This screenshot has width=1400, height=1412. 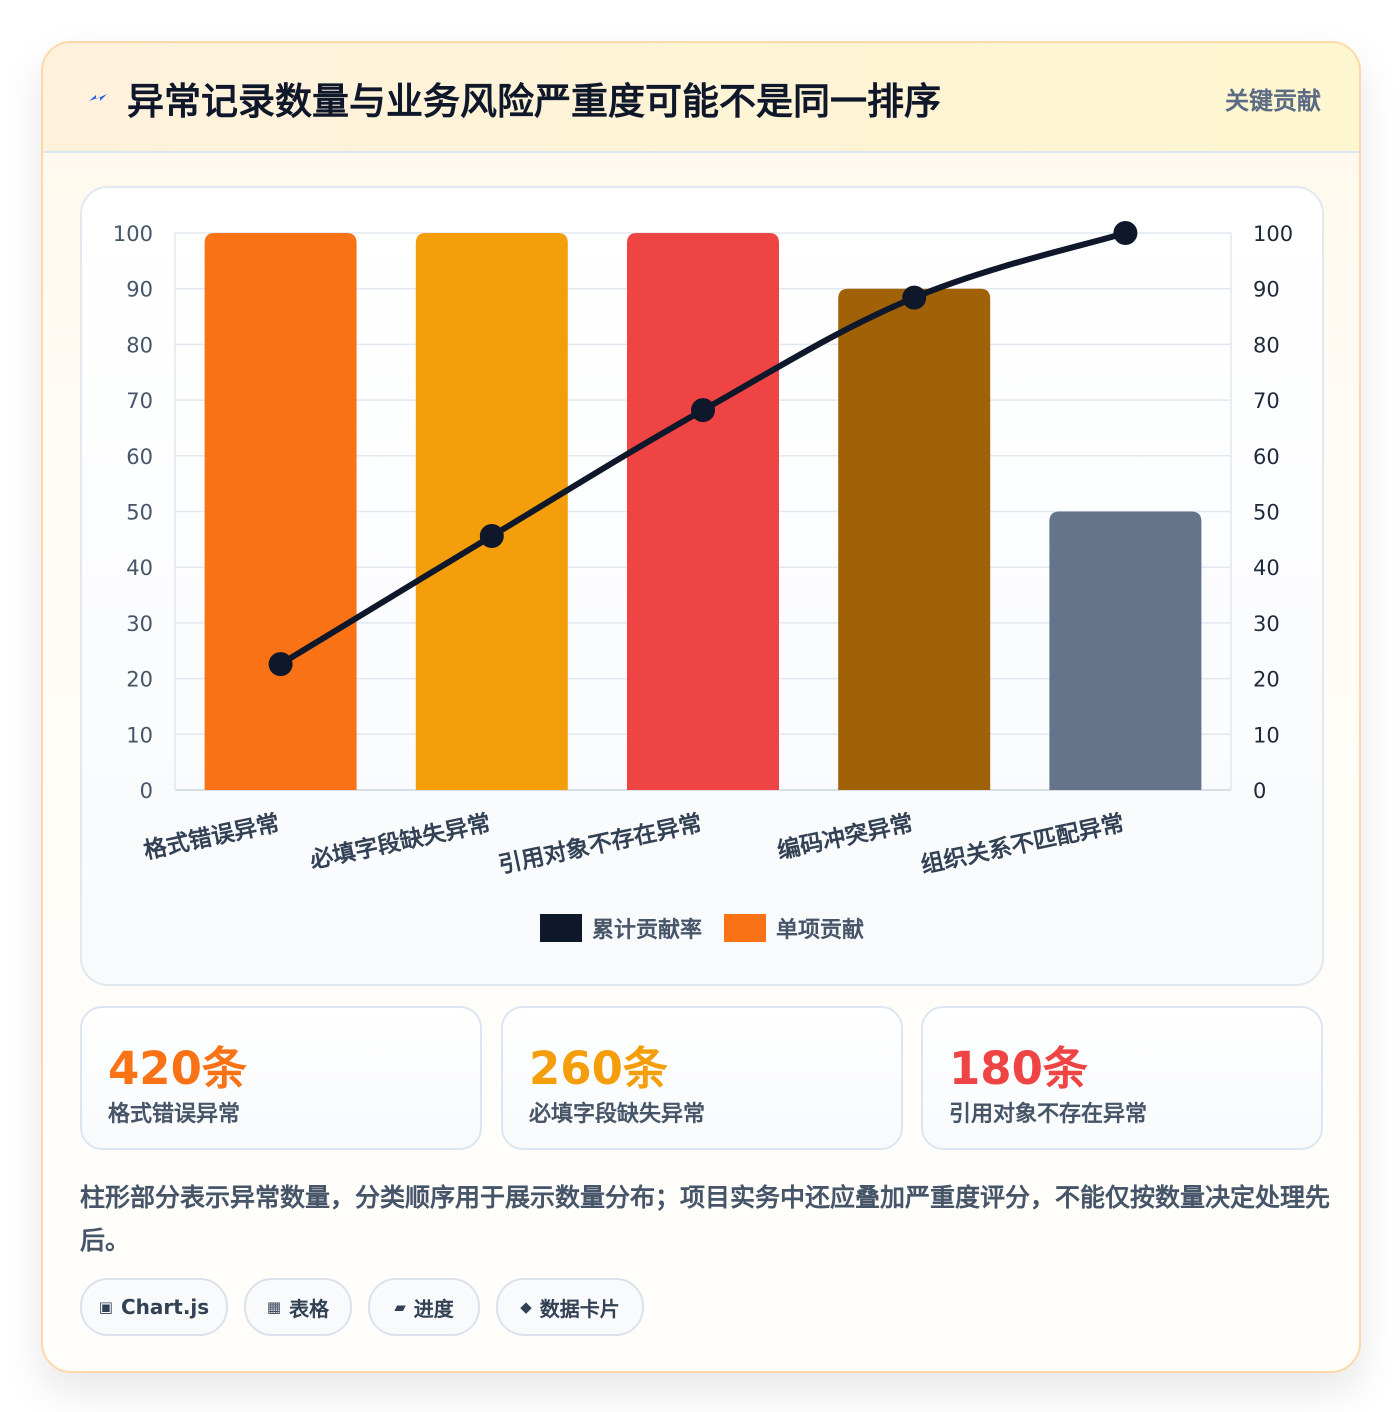 I want to click on diamond-icon: ◆, so click(x=526, y=1307).